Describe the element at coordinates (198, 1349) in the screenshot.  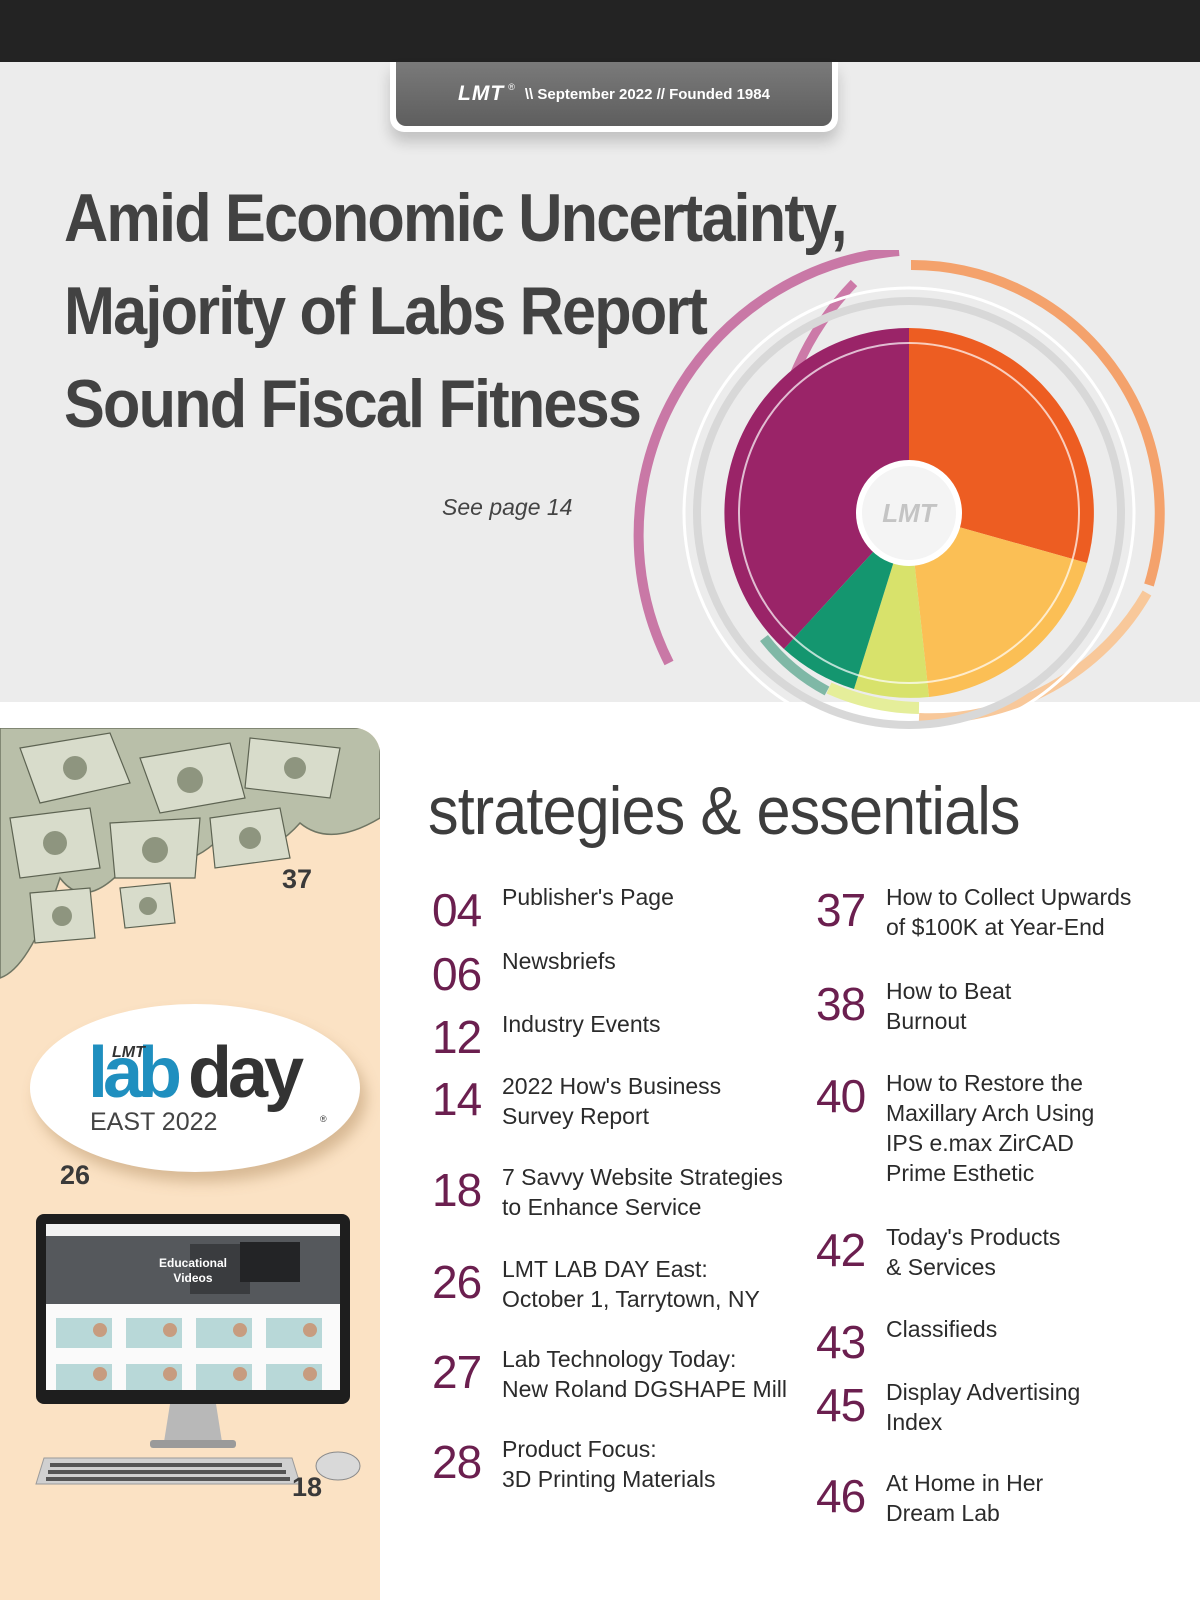
I see `computer-illustration: Educational Videos` at that location.